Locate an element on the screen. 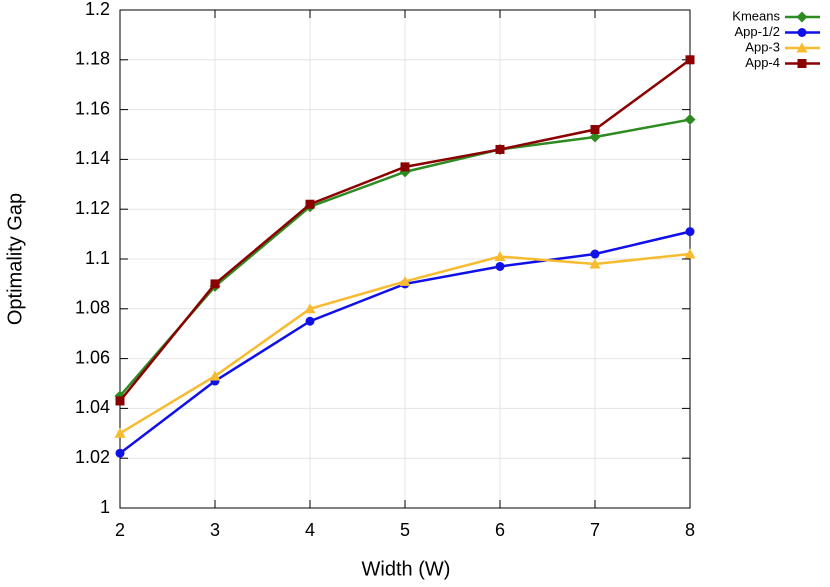  x-axis-label: Width (W) is located at coordinates (406, 569).